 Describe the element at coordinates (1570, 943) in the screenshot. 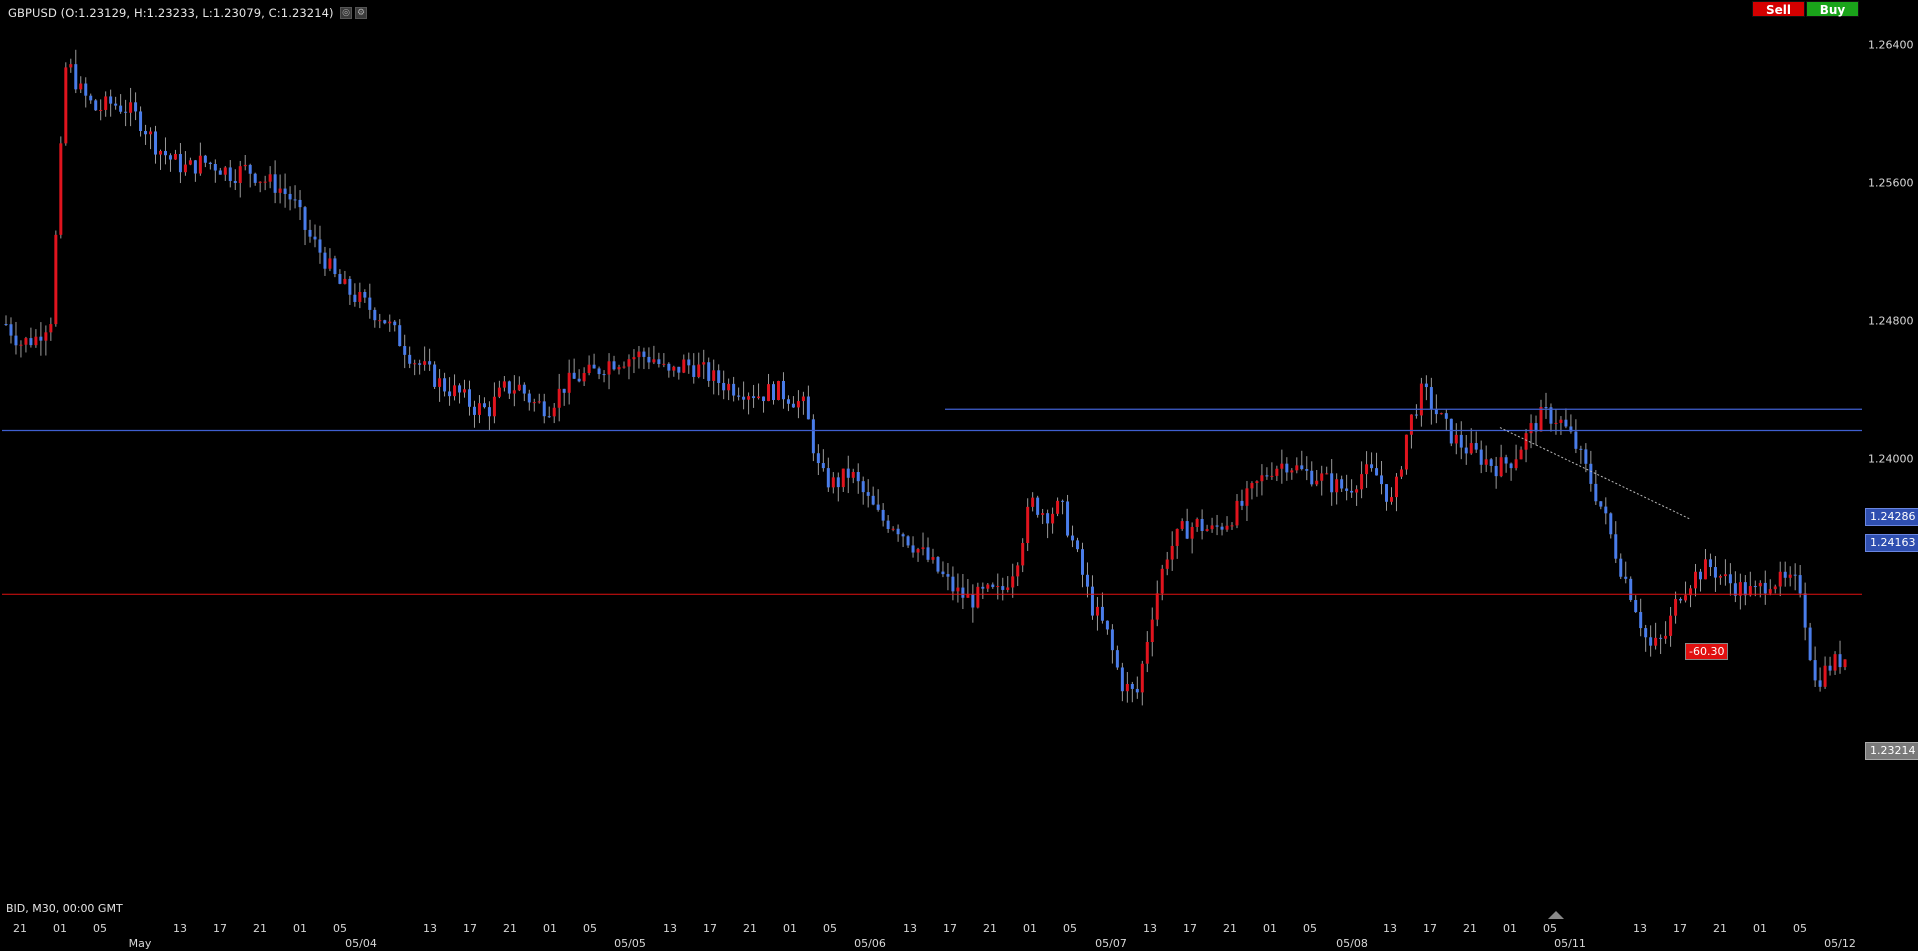

I see `date-label: 05/11` at that location.